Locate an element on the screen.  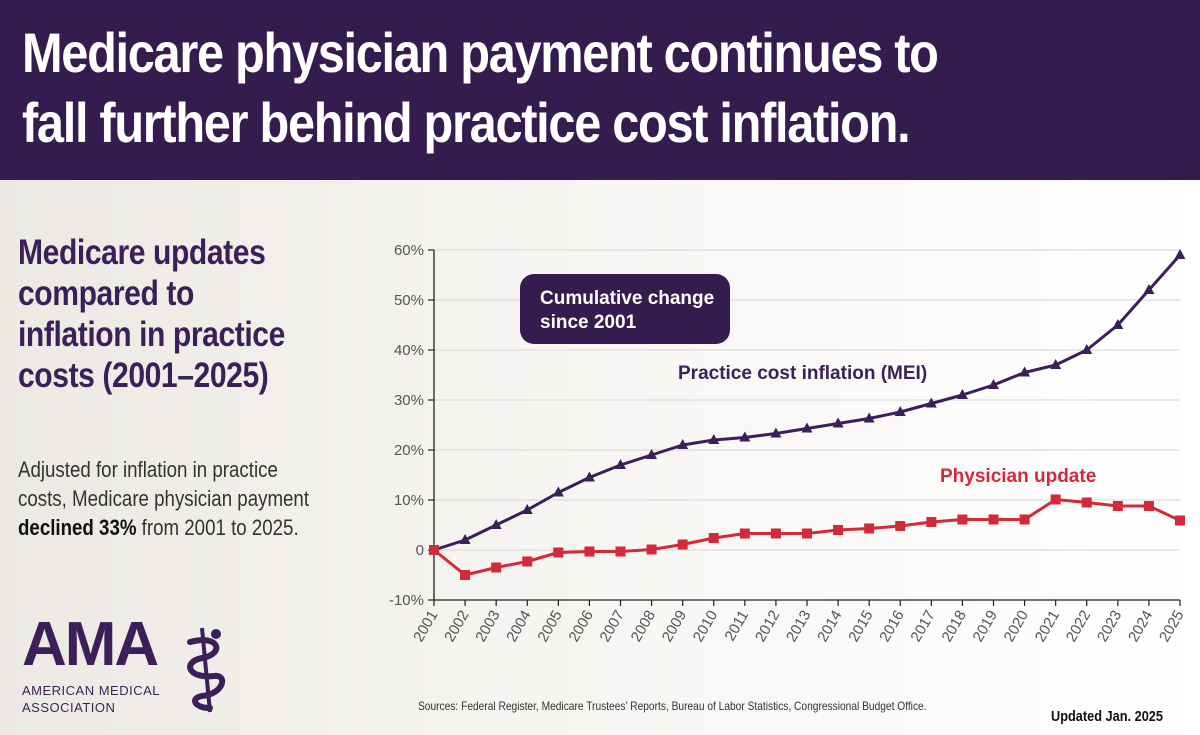
x-tick-label: 2018 is located at coordinates (953, 626).